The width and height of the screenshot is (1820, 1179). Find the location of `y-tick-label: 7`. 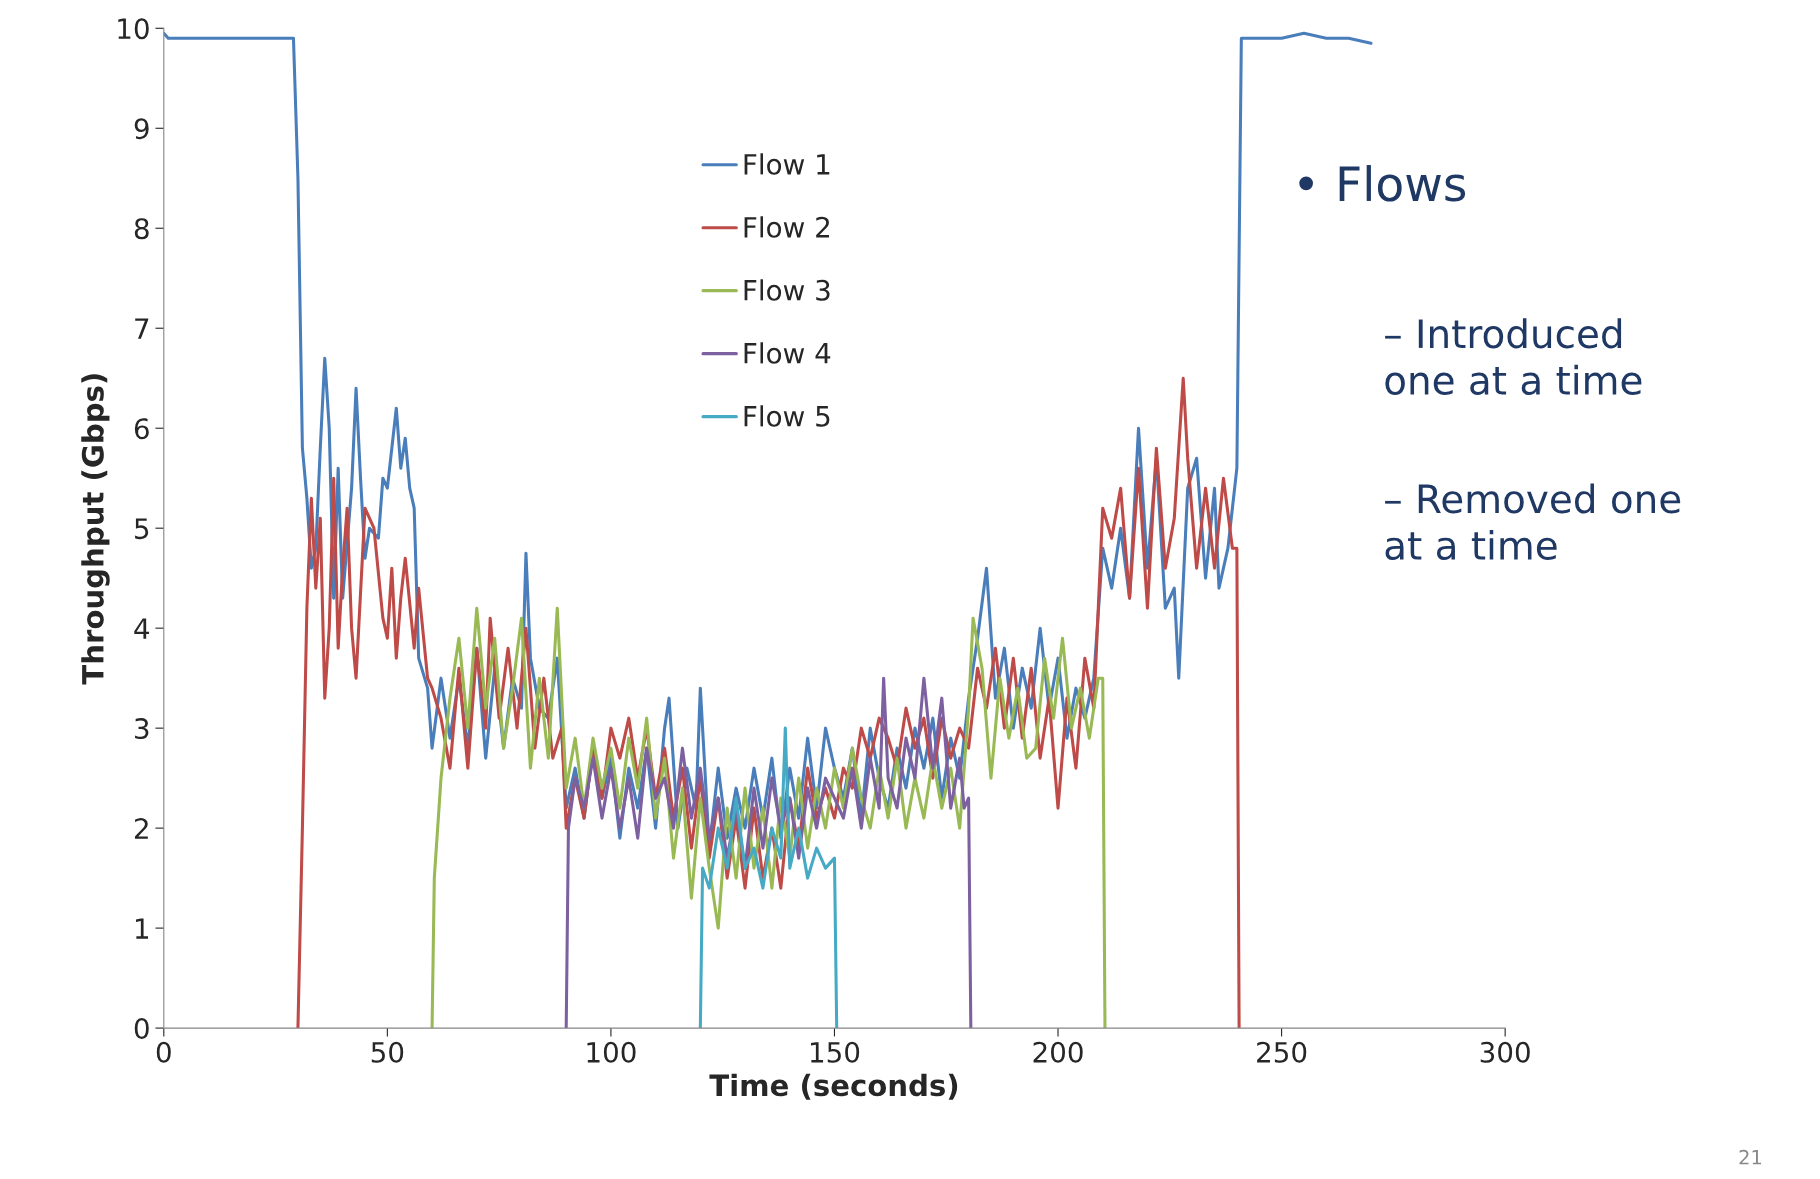

y-tick-label: 7 is located at coordinates (142, 328).